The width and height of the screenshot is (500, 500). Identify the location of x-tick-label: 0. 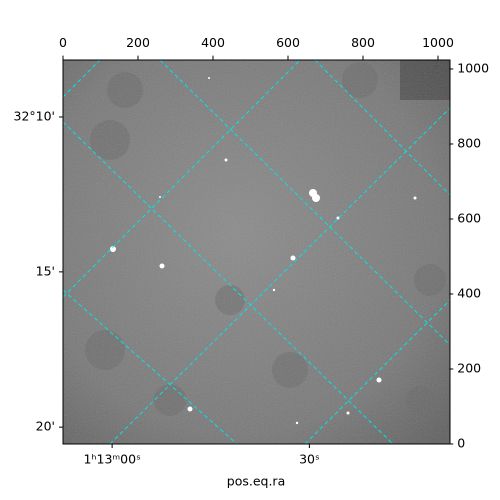
(63, 42).